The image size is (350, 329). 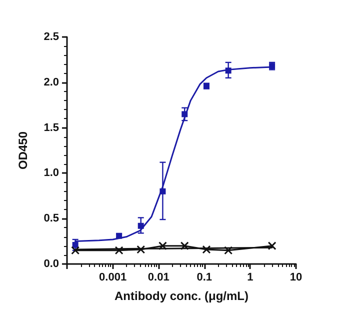 What do you see at coordinates (51, 173) in the screenshot?
I see `y-tick-label: 1.0` at bounding box center [51, 173].